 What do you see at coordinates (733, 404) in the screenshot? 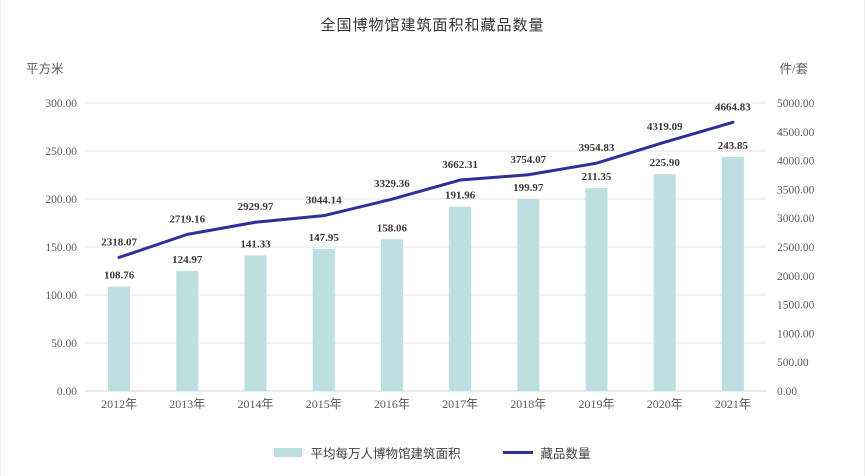
I see `category-label: 2021年` at bounding box center [733, 404].